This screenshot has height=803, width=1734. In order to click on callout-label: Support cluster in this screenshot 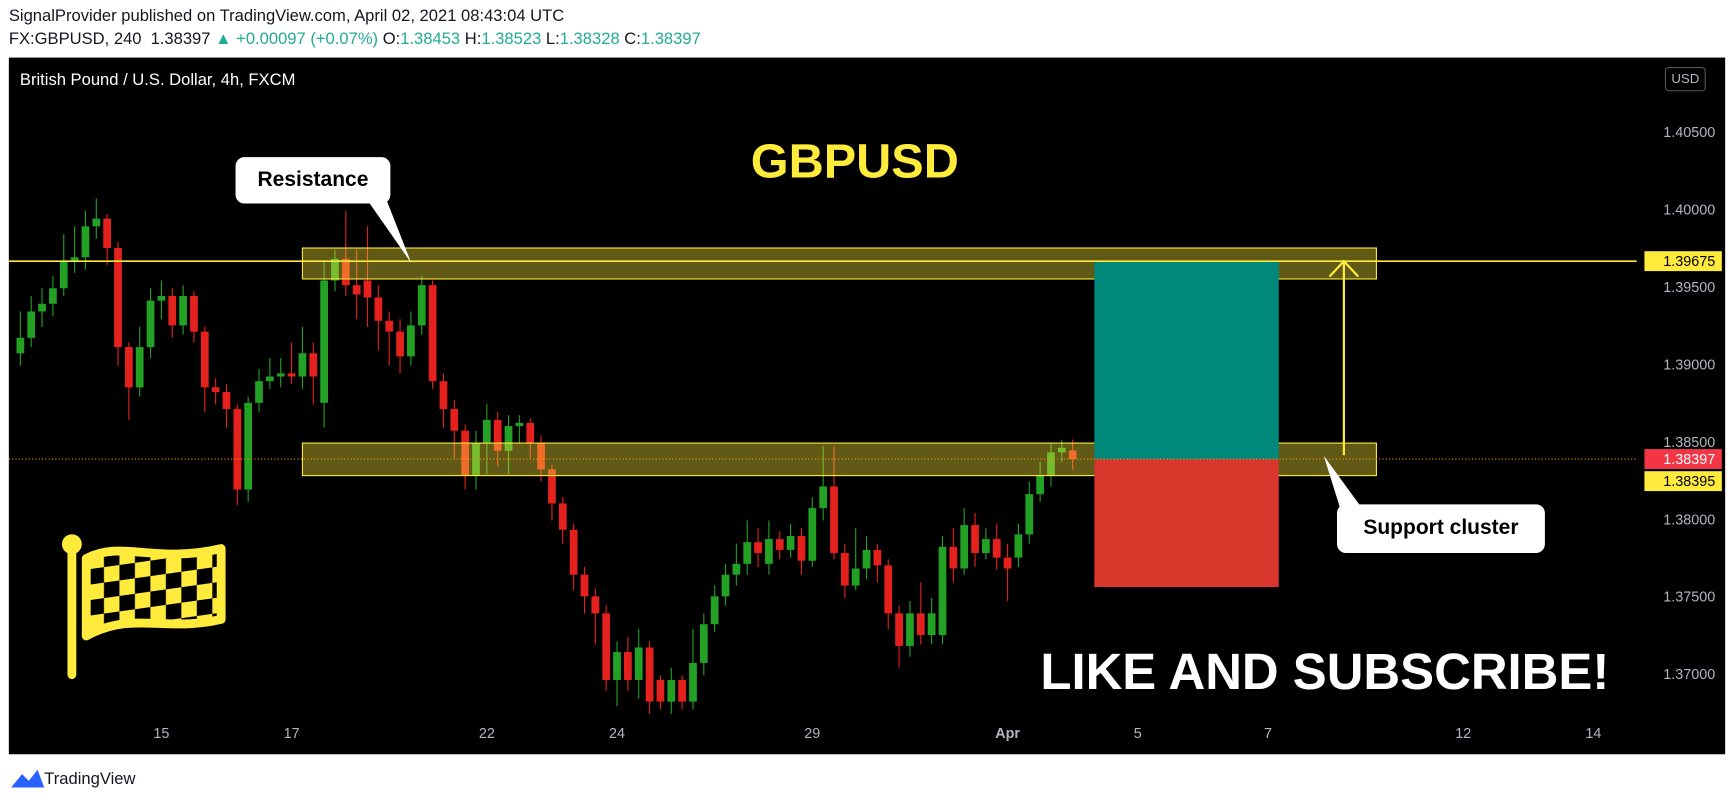, I will do `click(1440, 527)`.